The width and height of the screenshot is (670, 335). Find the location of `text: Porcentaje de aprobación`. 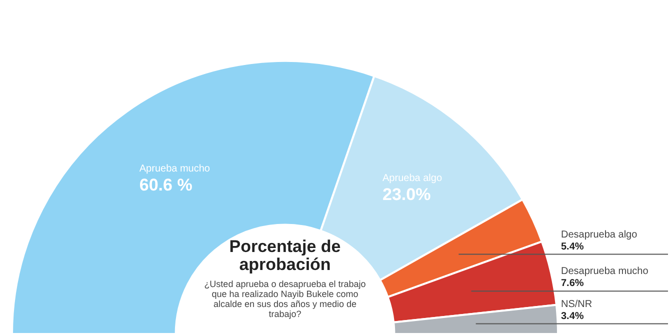

text: Porcentaje de aprobación is located at coordinates (285, 255).